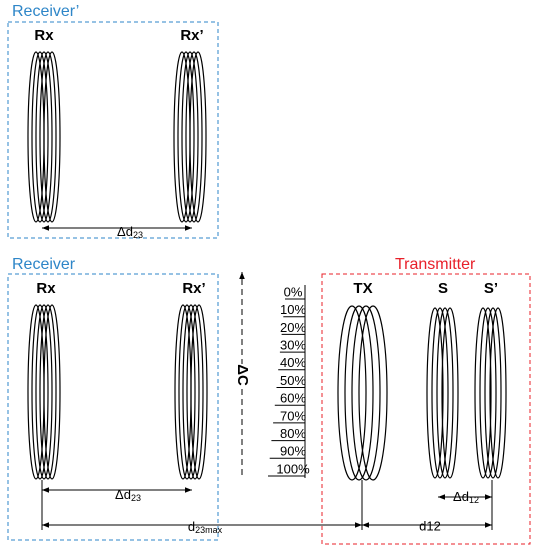 The height and width of the screenshot is (550, 536). What do you see at coordinates (443, 288) in the screenshot?
I see `coil-label: S` at bounding box center [443, 288].